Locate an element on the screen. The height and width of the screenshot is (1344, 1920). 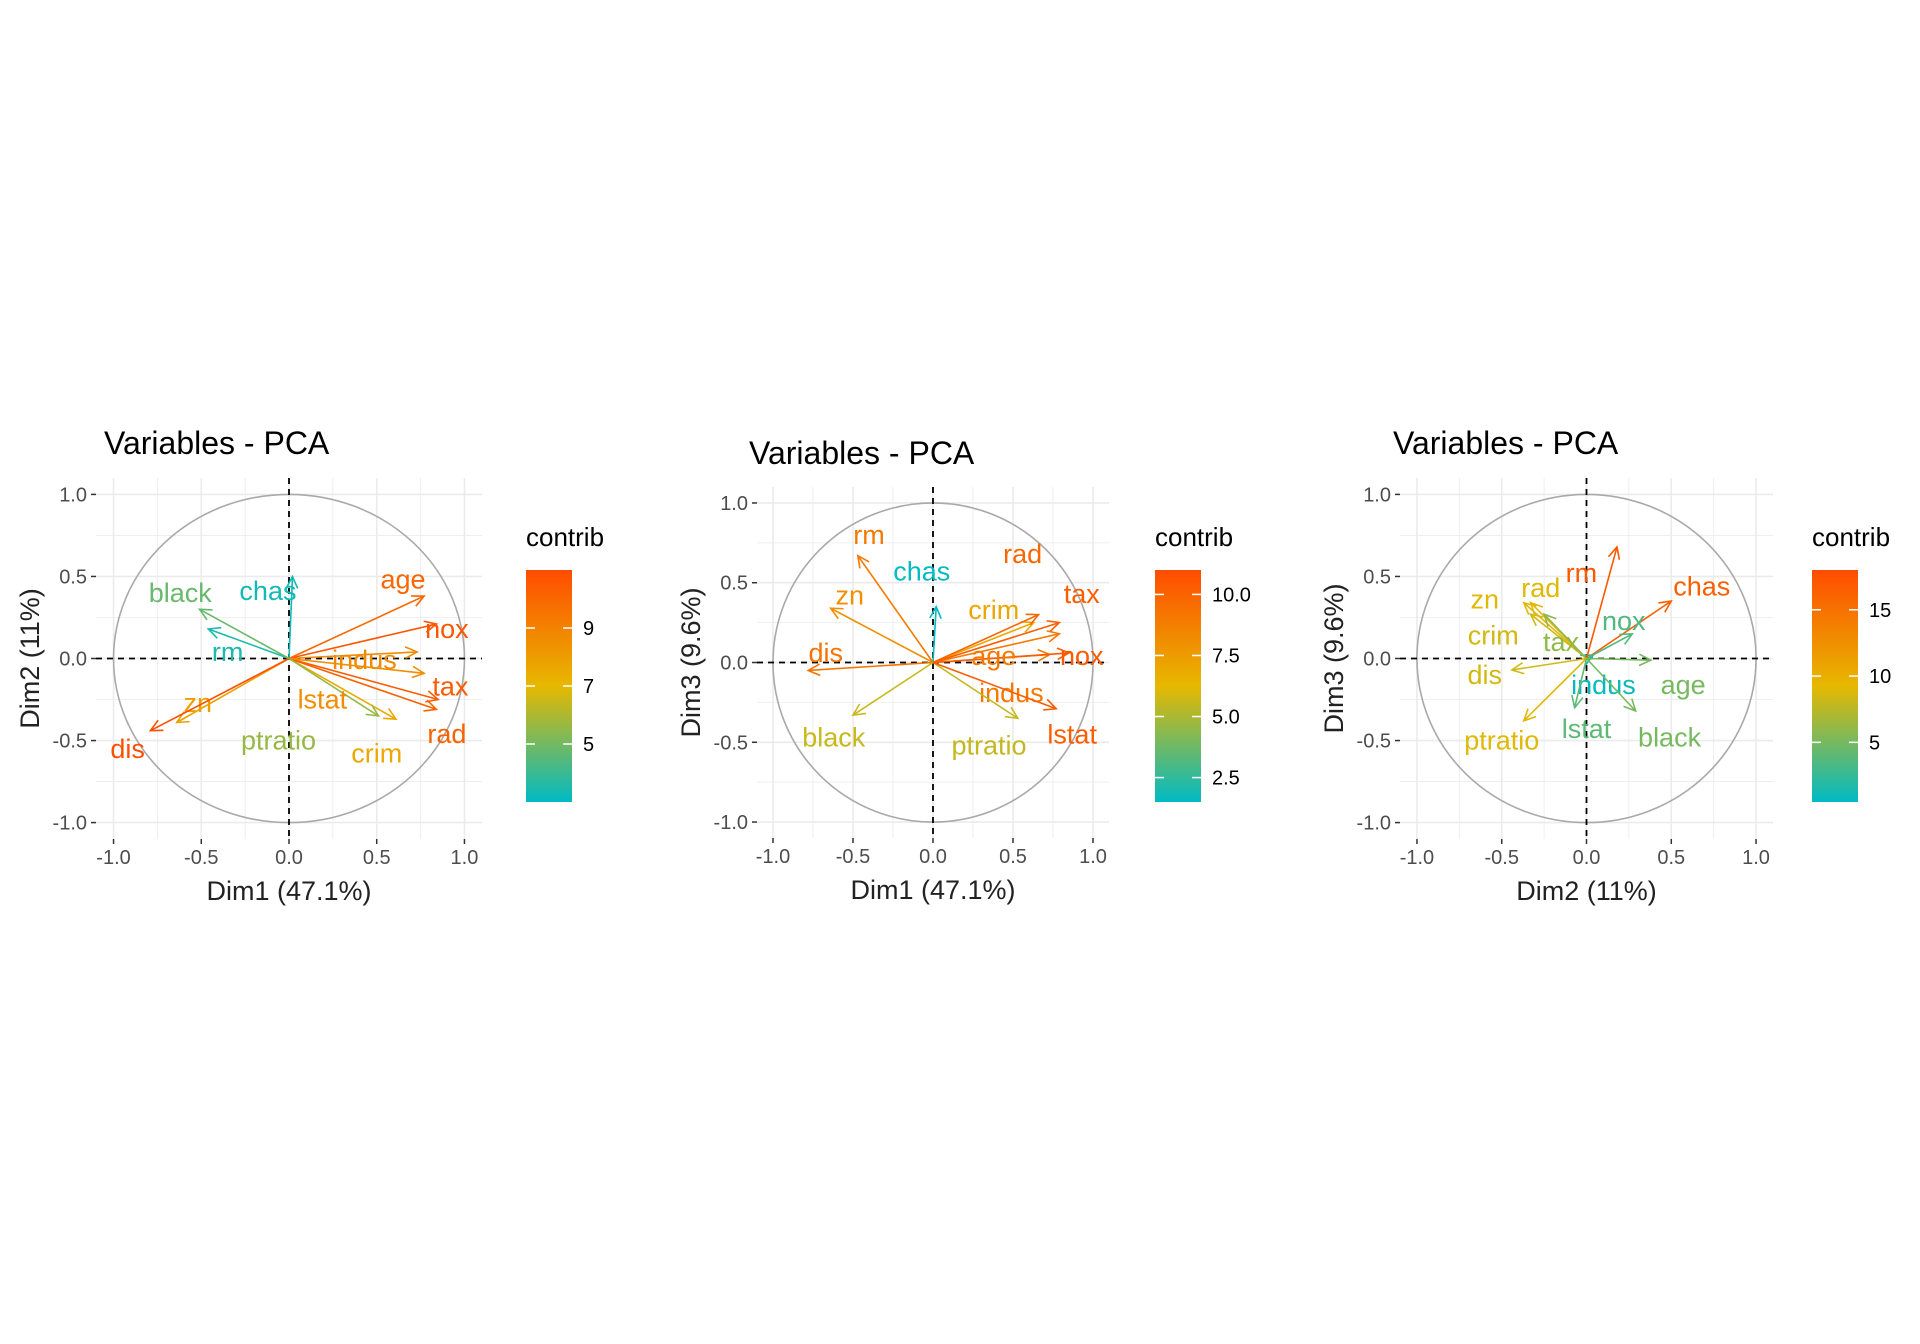
variable-lstat: lstat is located at coordinates (1014, 705).